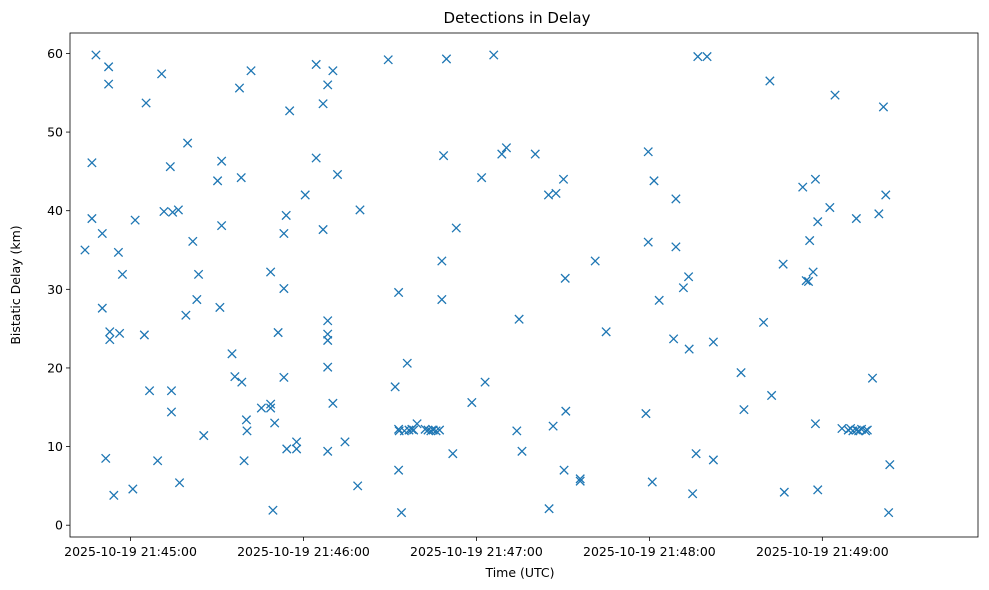 Image resolution: width=989 pixels, height=590 pixels. Describe the element at coordinates (59, 525) in the screenshot. I see `y-tick-label-0: 0` at that location.